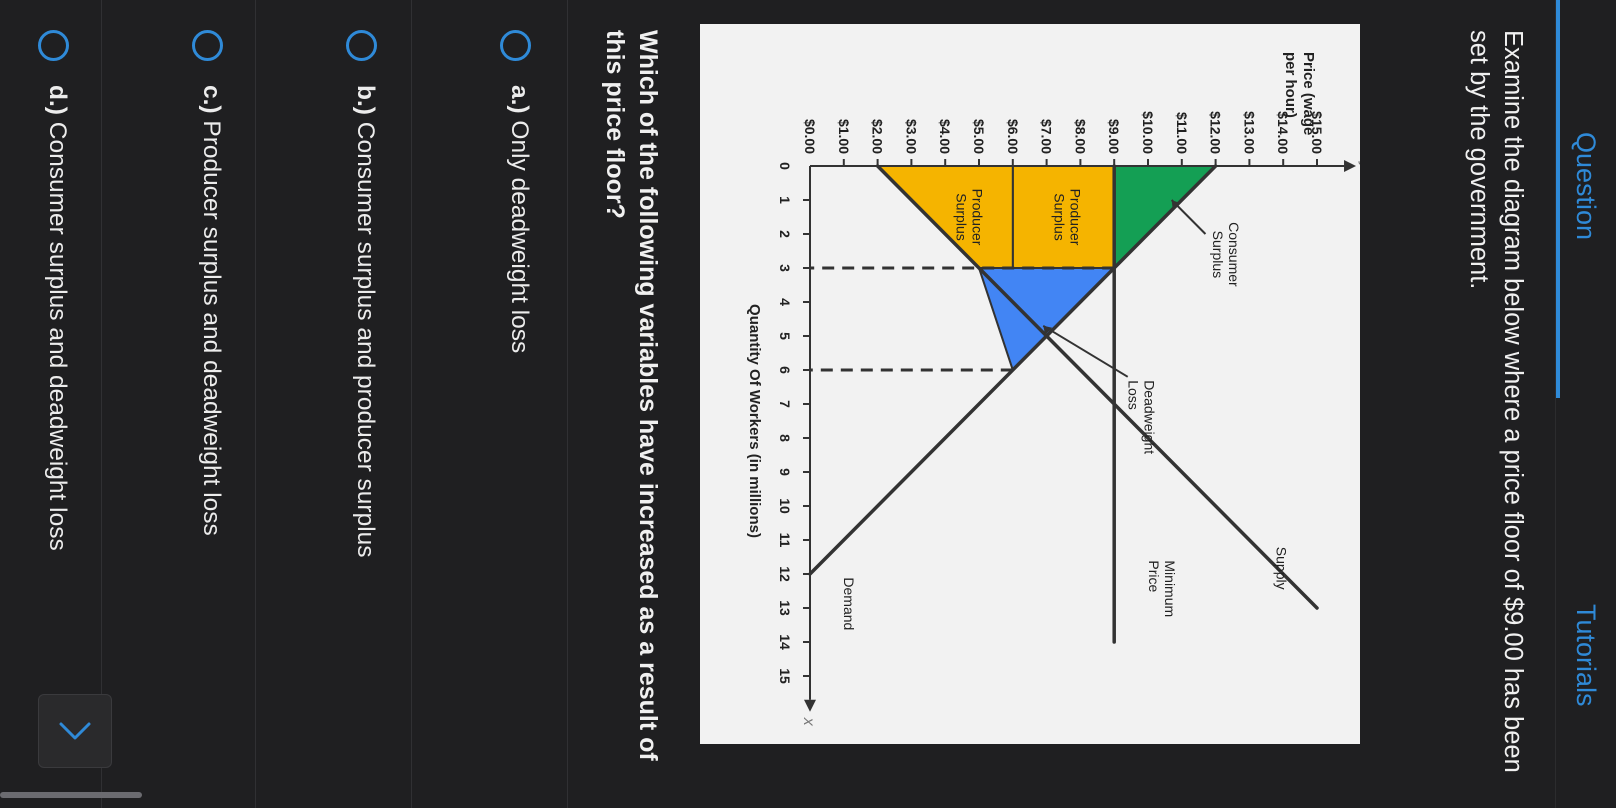 The image size is (1616, 808). What do you see at coordinates (785, 676) in the screenshot?
I see `x-tick-label: 15` at bounding box center [785, 676].